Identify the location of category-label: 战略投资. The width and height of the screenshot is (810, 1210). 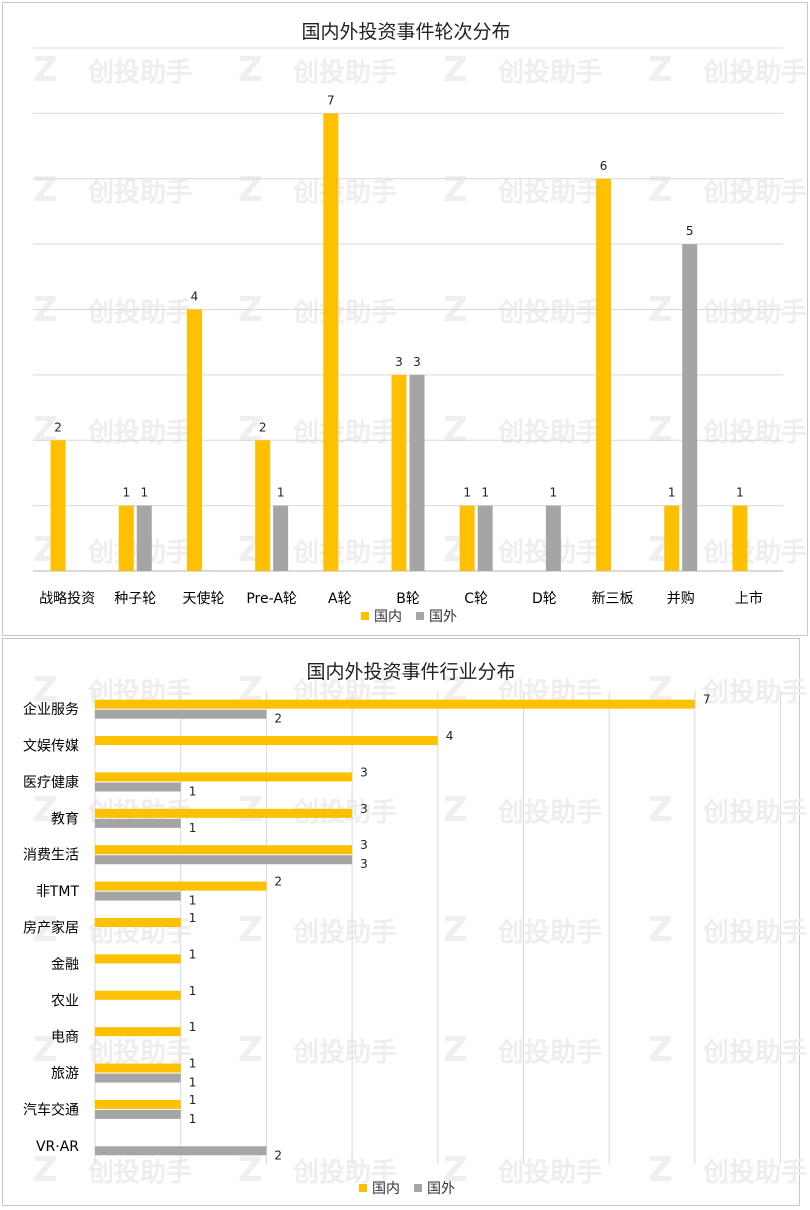
(67, 599).